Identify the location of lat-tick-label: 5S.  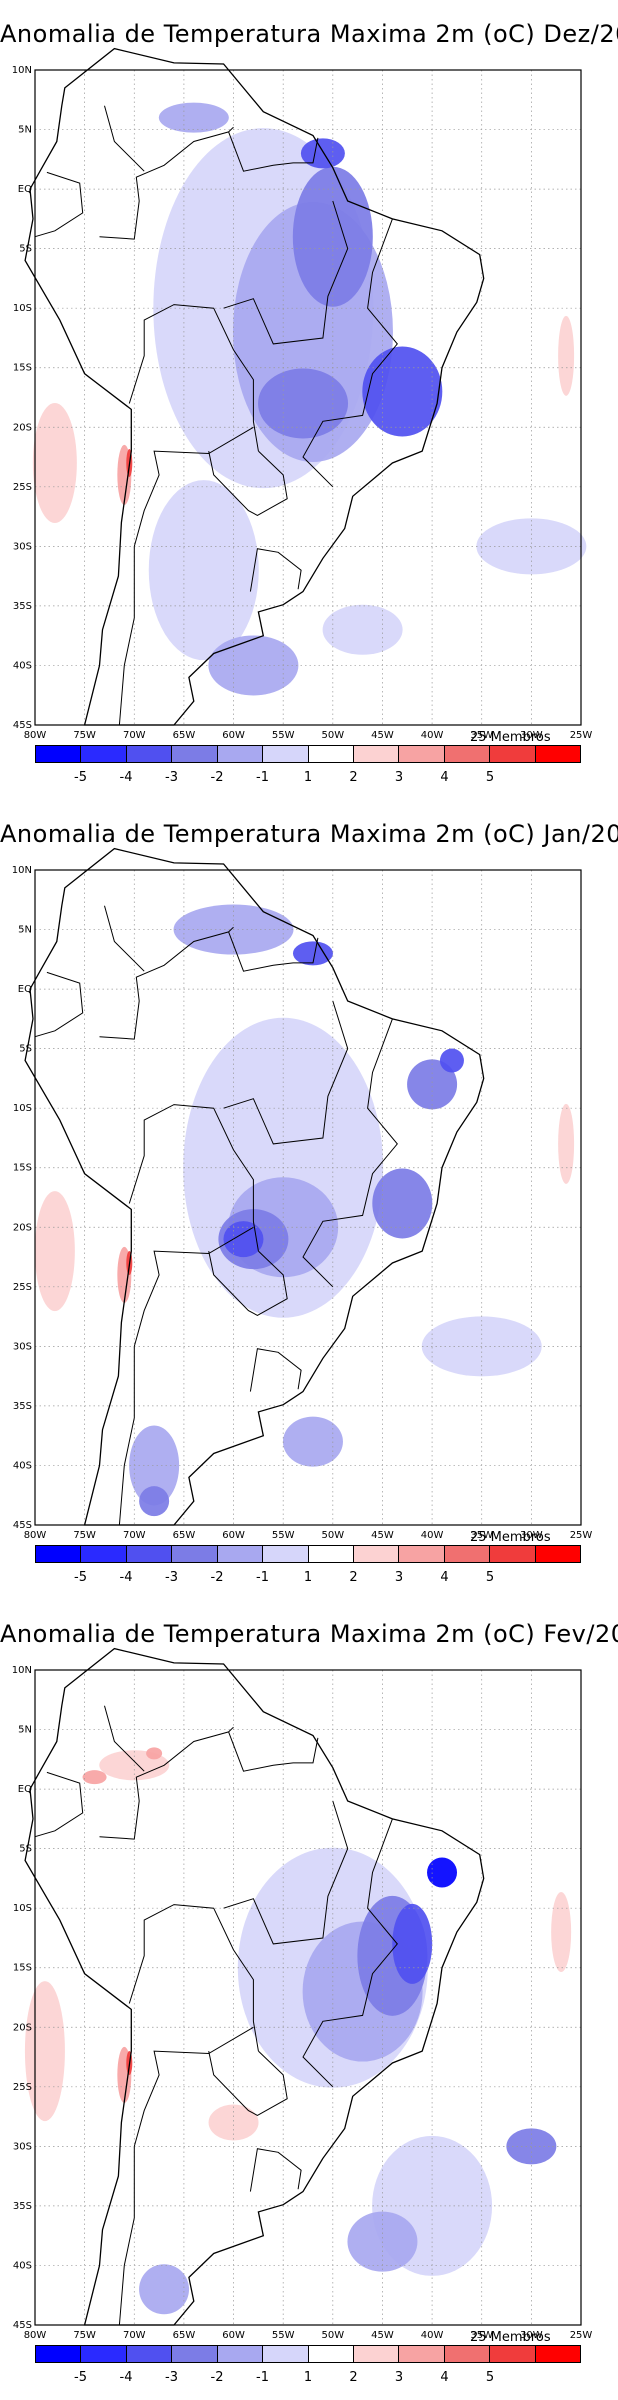
(25, 249).